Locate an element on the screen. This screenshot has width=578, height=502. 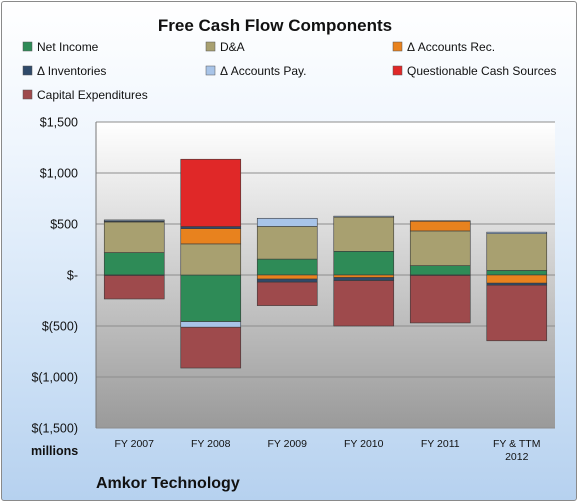
legend-label: Capital Expenditures is located at coordinates (92, 95).